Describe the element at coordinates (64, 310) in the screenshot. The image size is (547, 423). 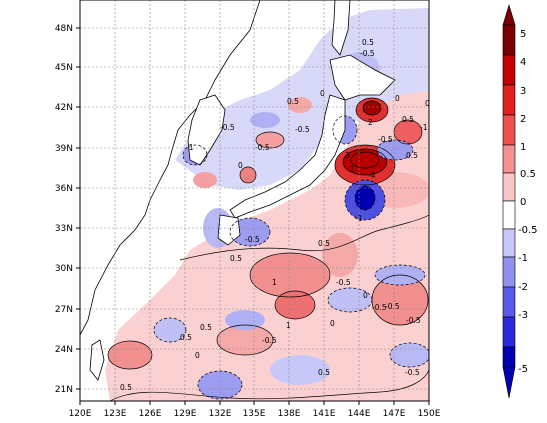
I see `y-tick-label: 27N` at that location.